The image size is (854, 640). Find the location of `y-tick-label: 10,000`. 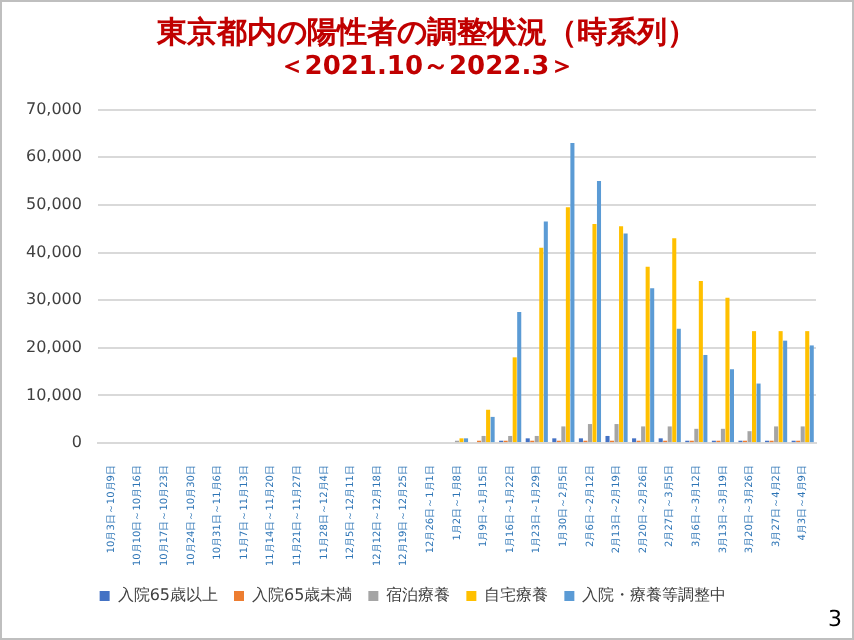

y-tick-label: 10,000 is located at coordinates (53, 394).